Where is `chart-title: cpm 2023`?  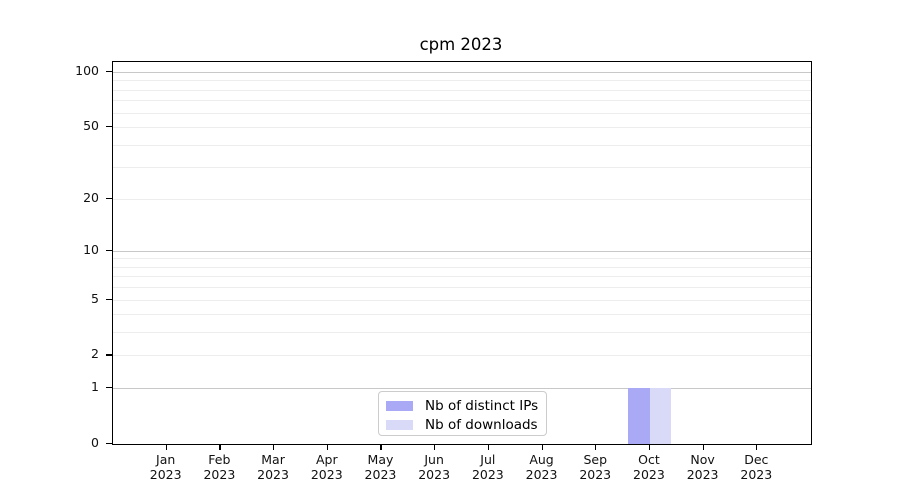 chart-title: cpm 2023 is located at coordinates (461, 44).